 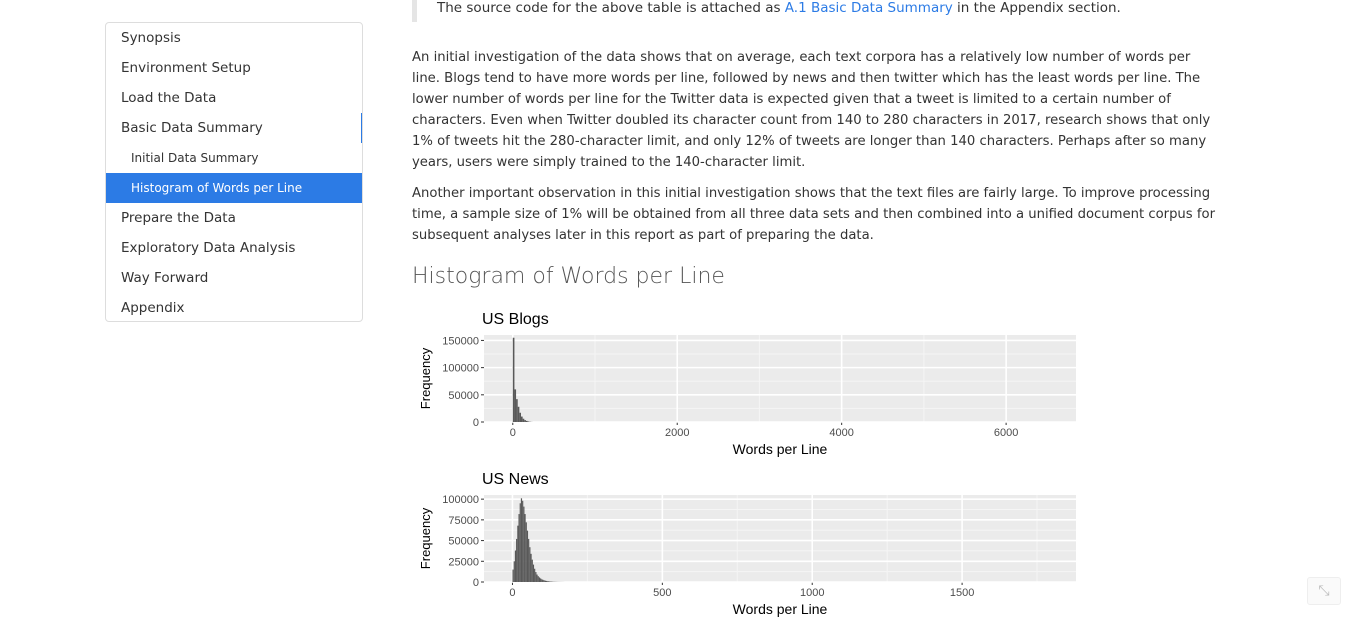 What do you see at coordinates (780, 449) in the screenshot?
I see `us-blogs-x-axis-label: Words per Line` at bounding box center [780, 449].